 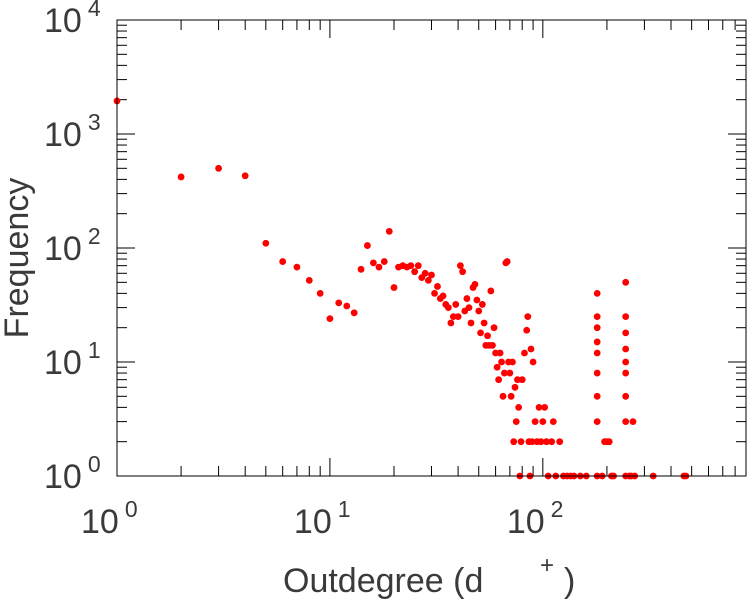 I want to click on x-axis-title-superscript: +, so click(x=547, y=565).